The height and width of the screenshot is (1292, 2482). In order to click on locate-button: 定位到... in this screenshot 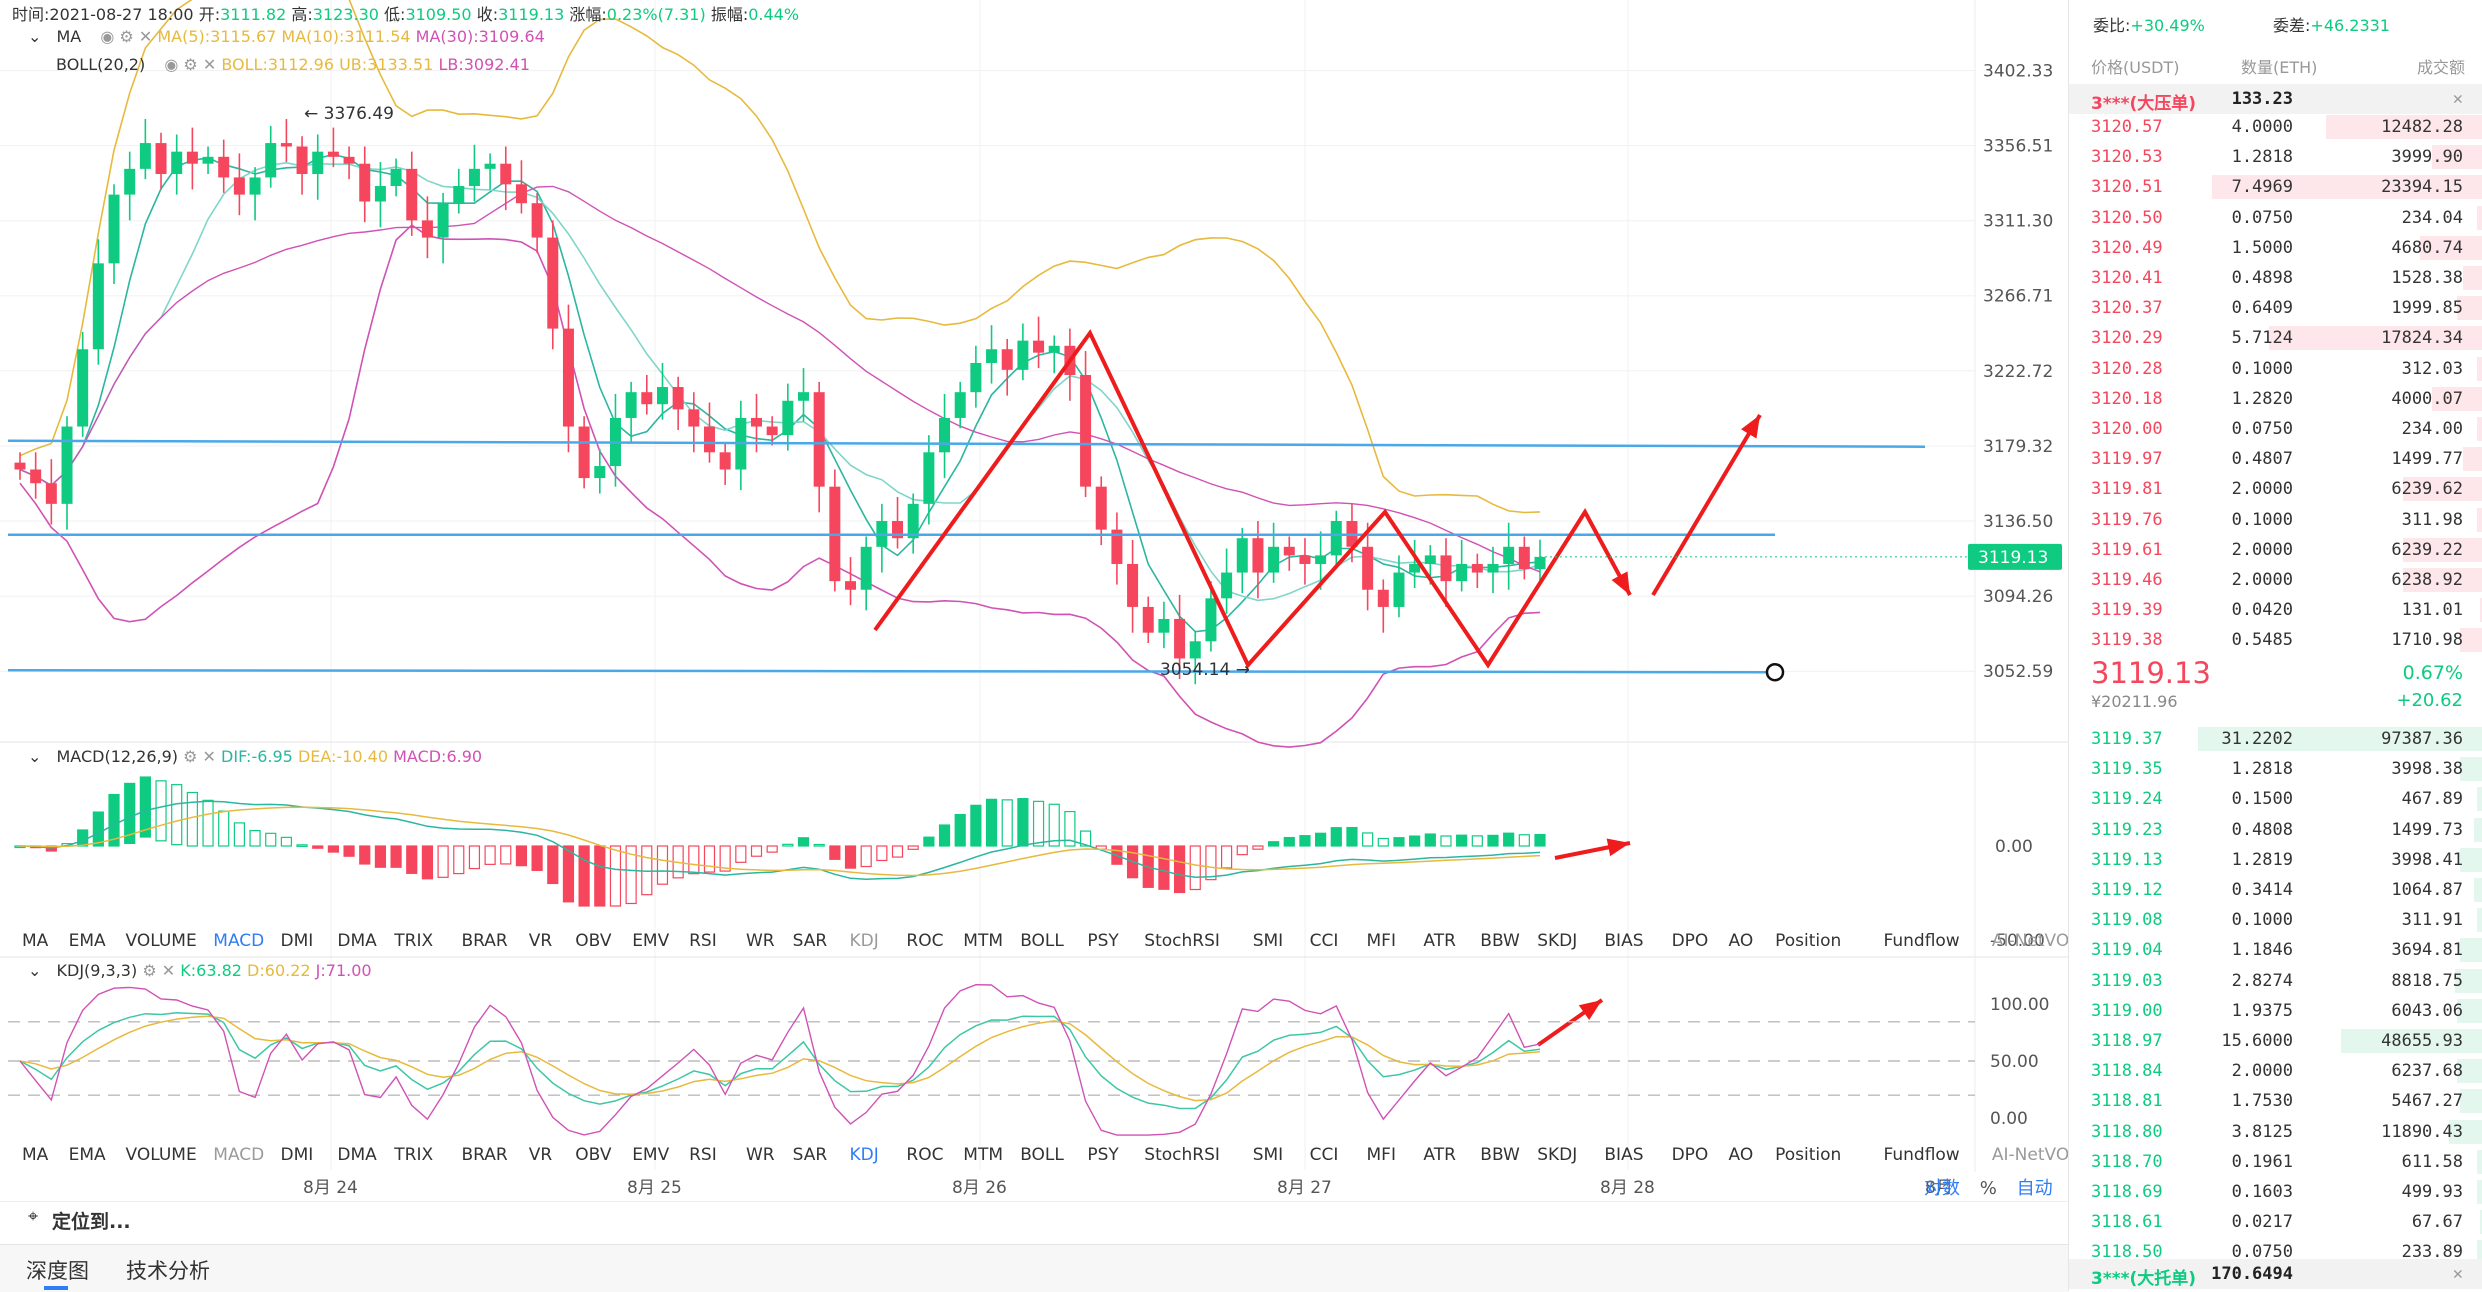, I will do `click(91, 1220)`.